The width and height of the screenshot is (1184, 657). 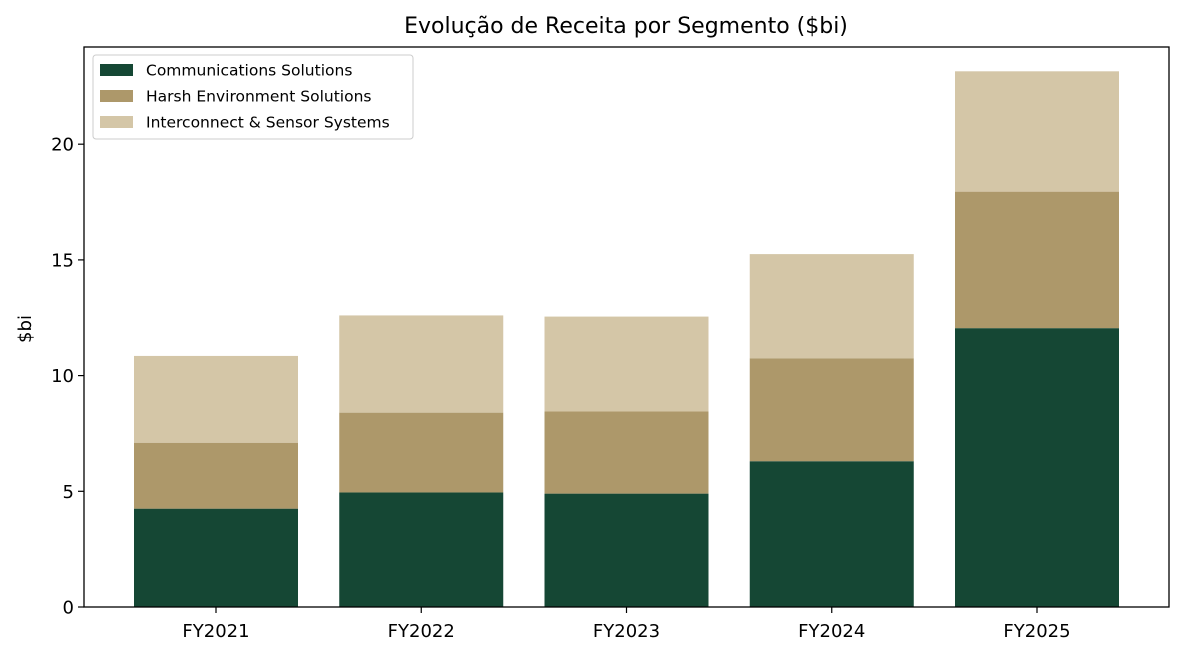 I want to click on x-tick-label: FY2021, so click(x=215, y=631).